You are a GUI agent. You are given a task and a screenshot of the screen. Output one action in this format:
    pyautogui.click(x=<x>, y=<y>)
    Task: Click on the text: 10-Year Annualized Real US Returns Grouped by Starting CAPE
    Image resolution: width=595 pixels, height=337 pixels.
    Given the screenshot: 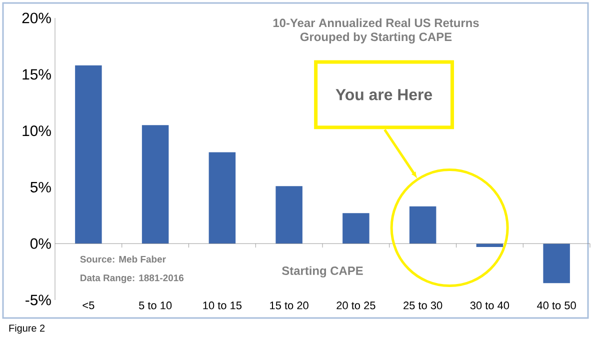 What is the action you would take?
    pyautogui.click(x=376, y=31)
    